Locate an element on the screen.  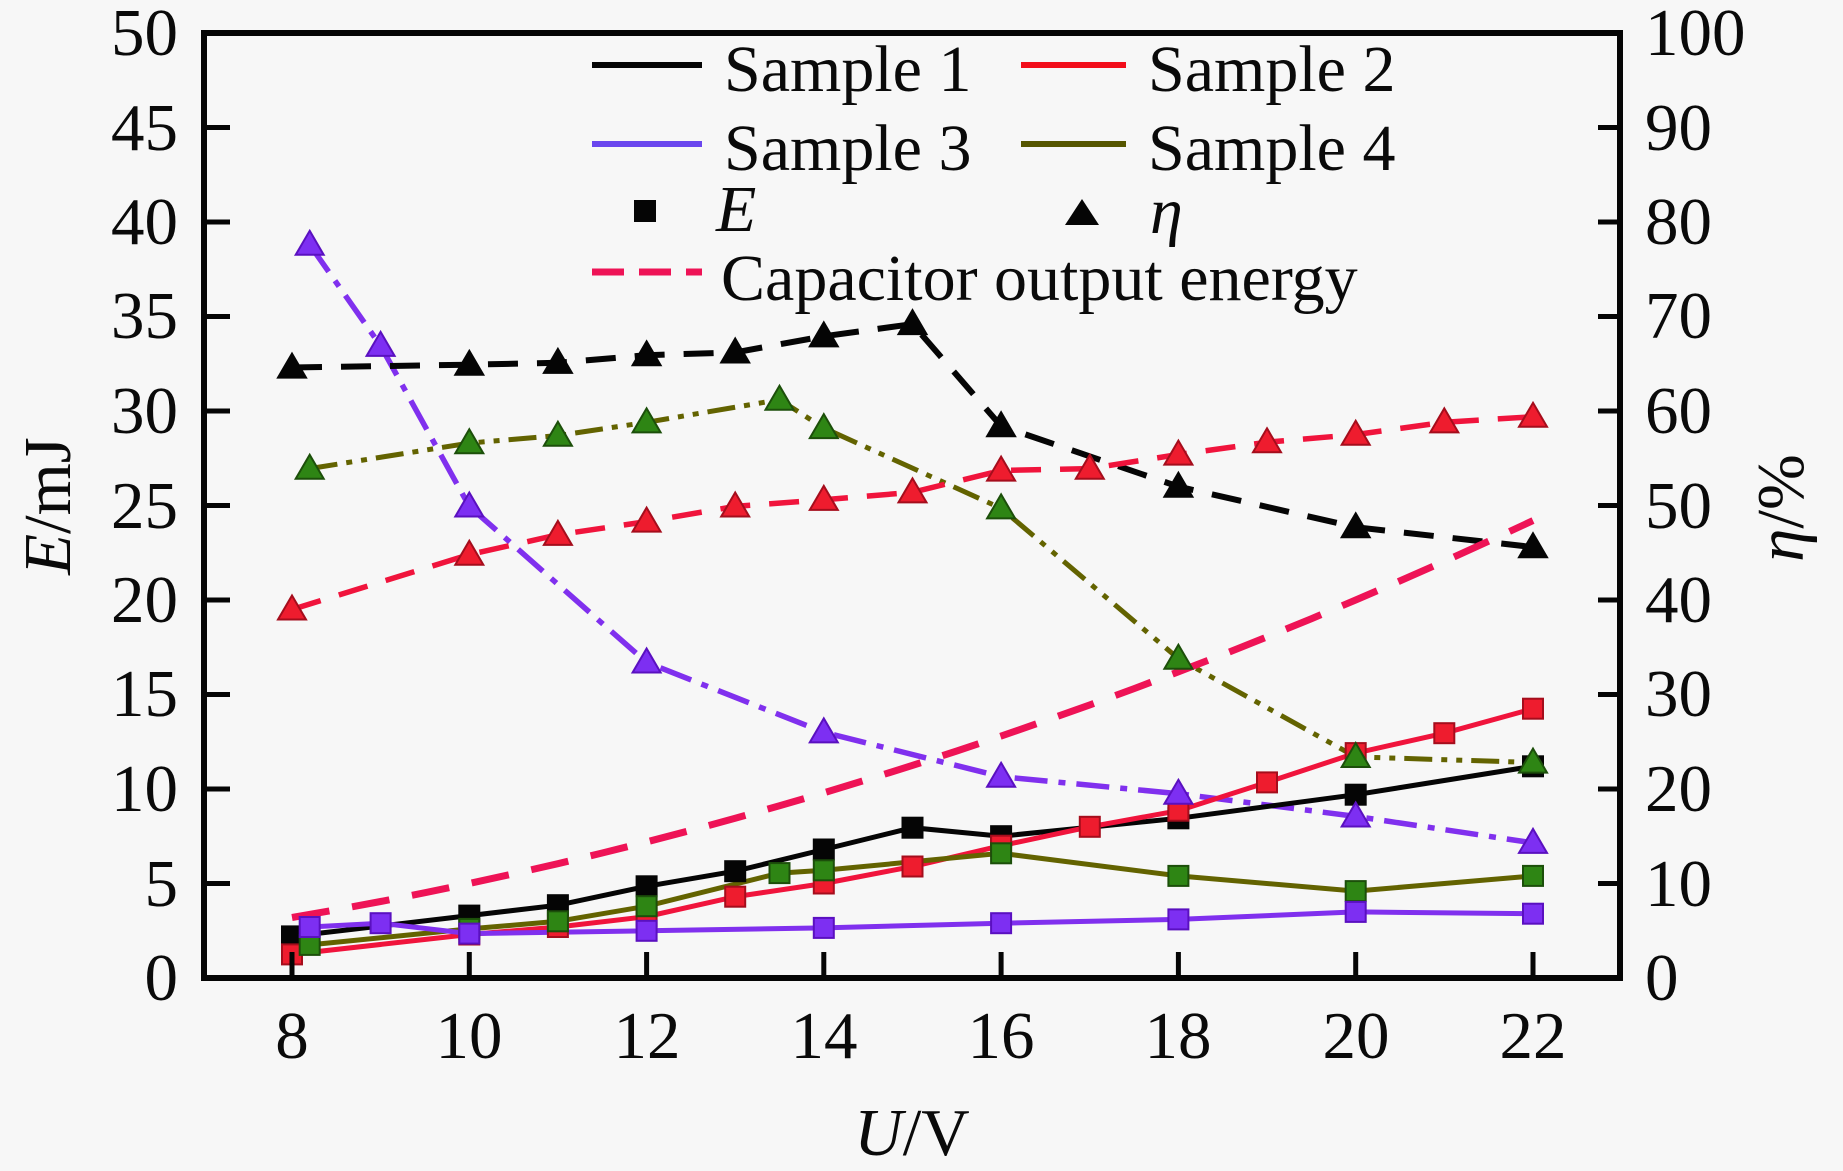
svg-text: E is located at coordinates (735, 209).